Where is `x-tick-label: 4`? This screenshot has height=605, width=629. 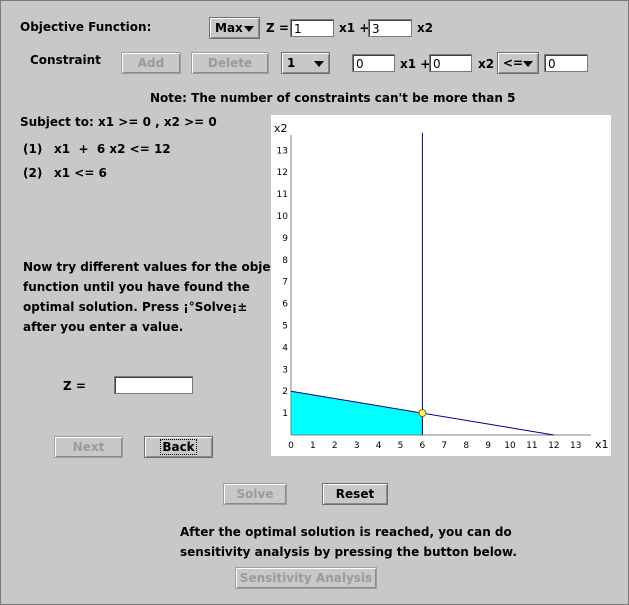 x-tick-label: 4 is located at coordinates (379, 446).